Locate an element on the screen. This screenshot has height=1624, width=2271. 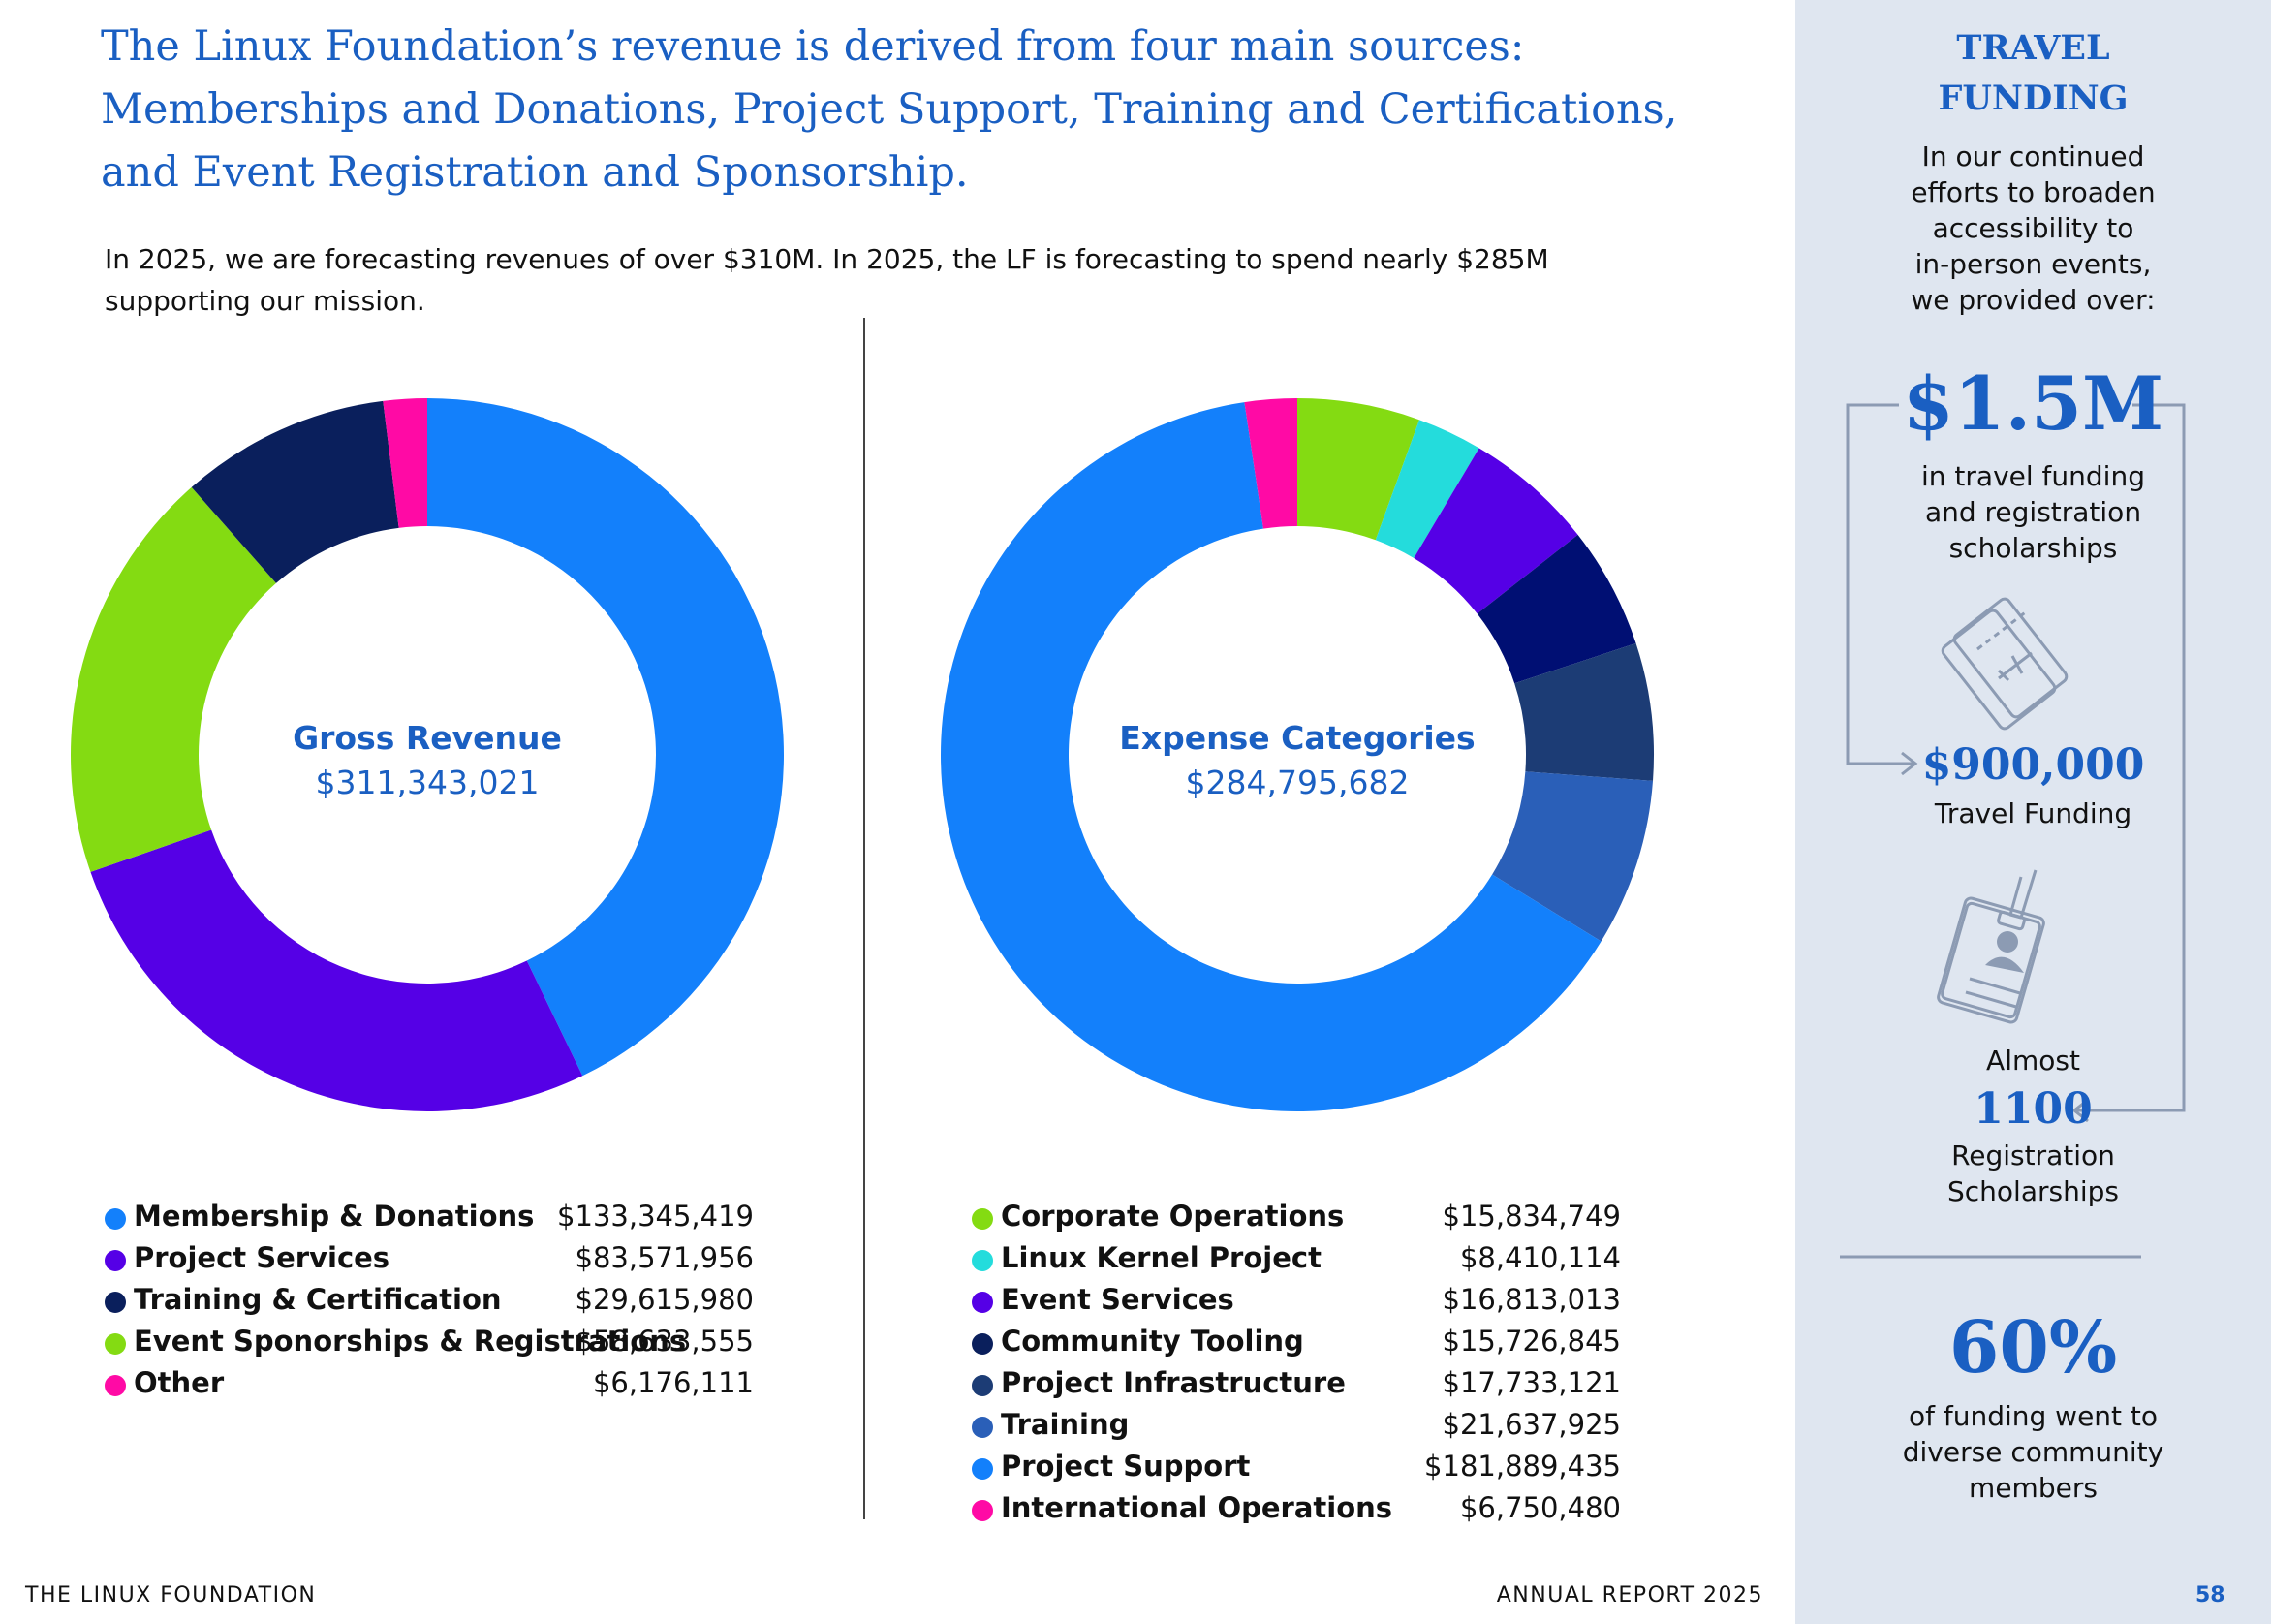
legend-value: $17,733,121 is located at coordinates (1532, 1383).